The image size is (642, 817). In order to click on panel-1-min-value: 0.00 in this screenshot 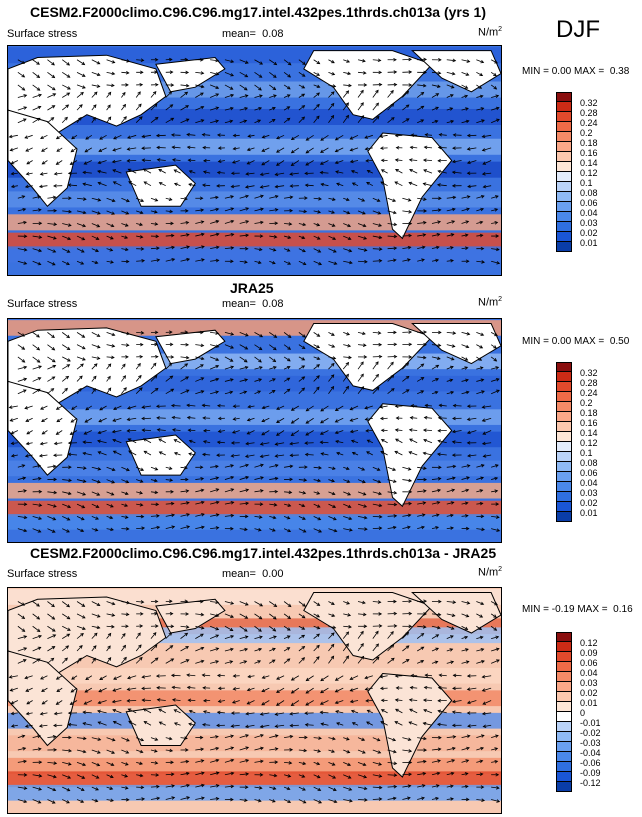, I will do `click(561, 71)`.